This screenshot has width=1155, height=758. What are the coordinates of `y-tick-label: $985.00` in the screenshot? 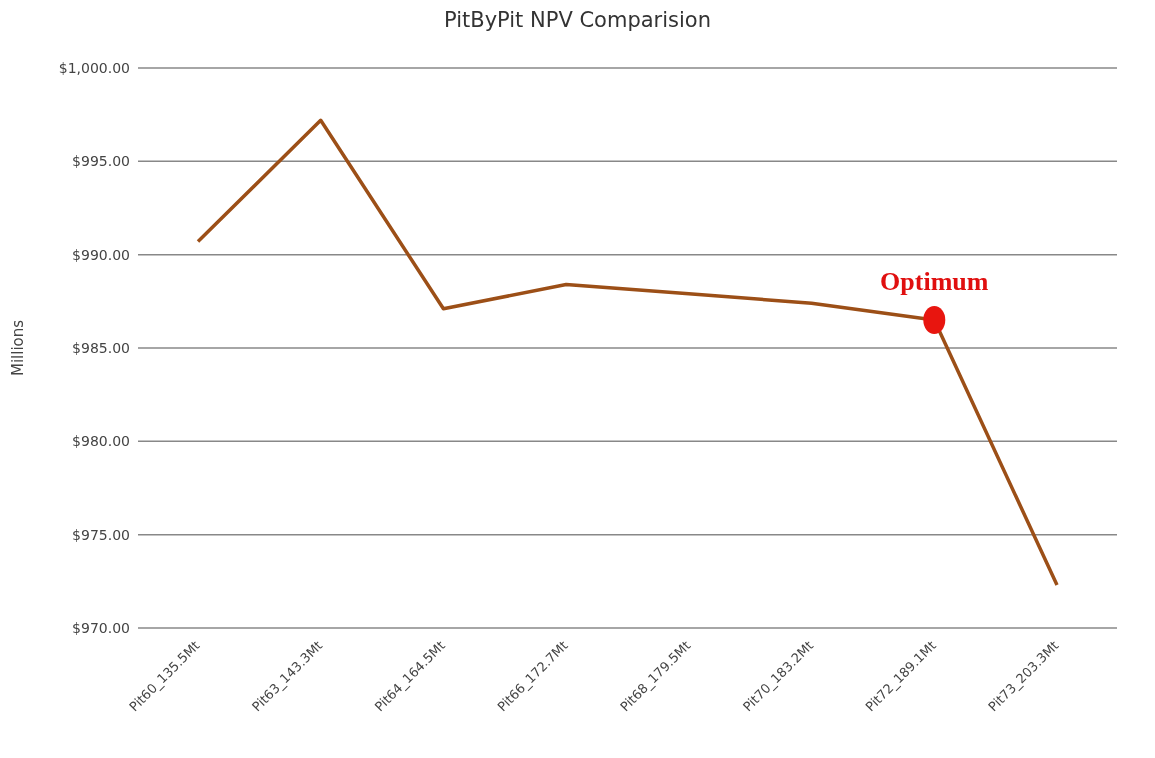 It's located at (101, 347).